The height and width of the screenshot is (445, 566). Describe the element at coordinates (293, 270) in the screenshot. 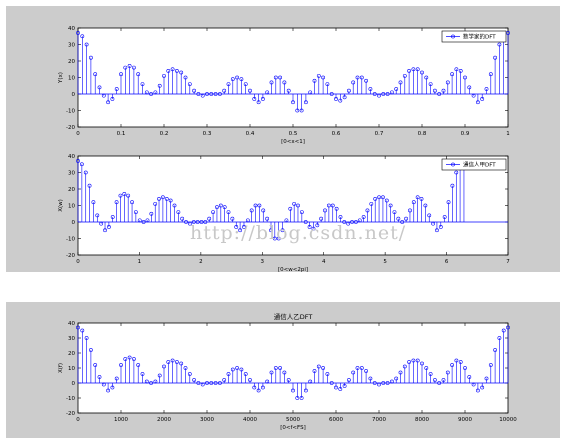

I see `x-axis-label: [0<w<2pi]` at that location.